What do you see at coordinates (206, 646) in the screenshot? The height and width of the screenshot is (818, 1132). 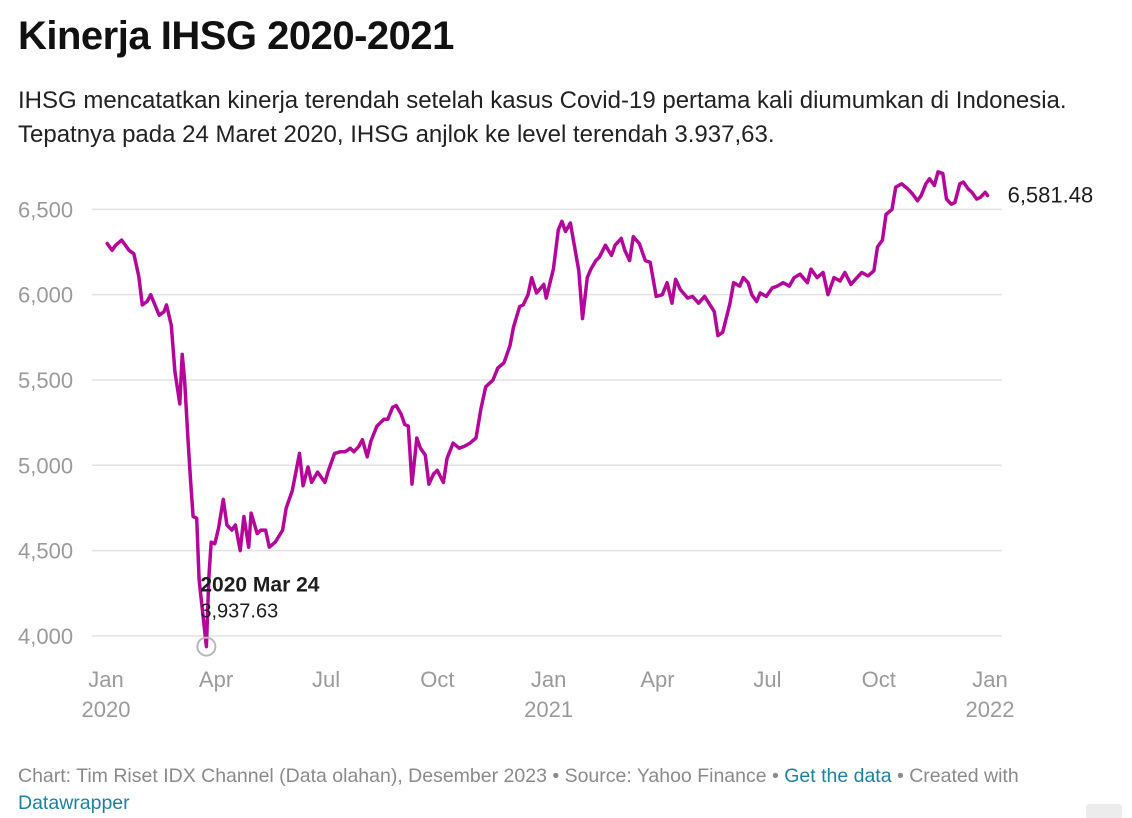 I see `low-point-marker` at bounding box center [206, 646].